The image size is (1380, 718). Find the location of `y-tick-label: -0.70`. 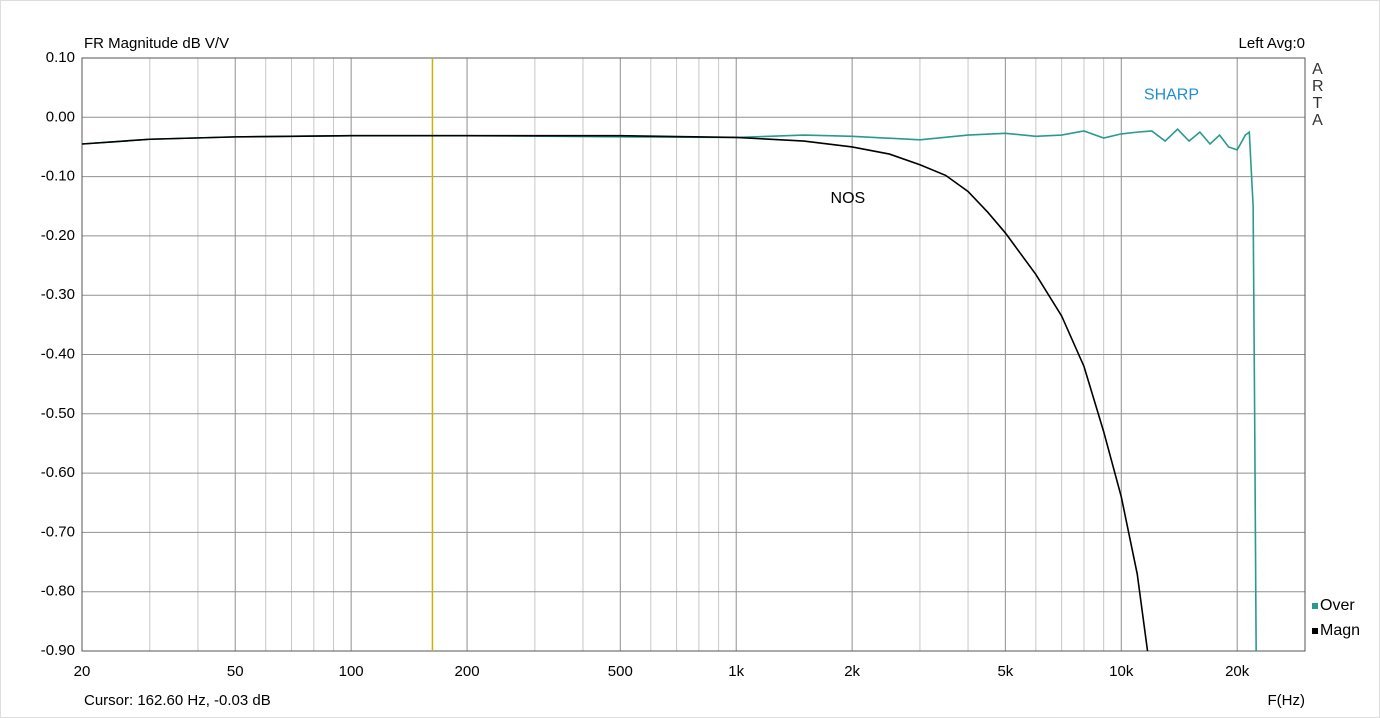

y-tick-label: -0.70 is located at coordinates (58, 531).